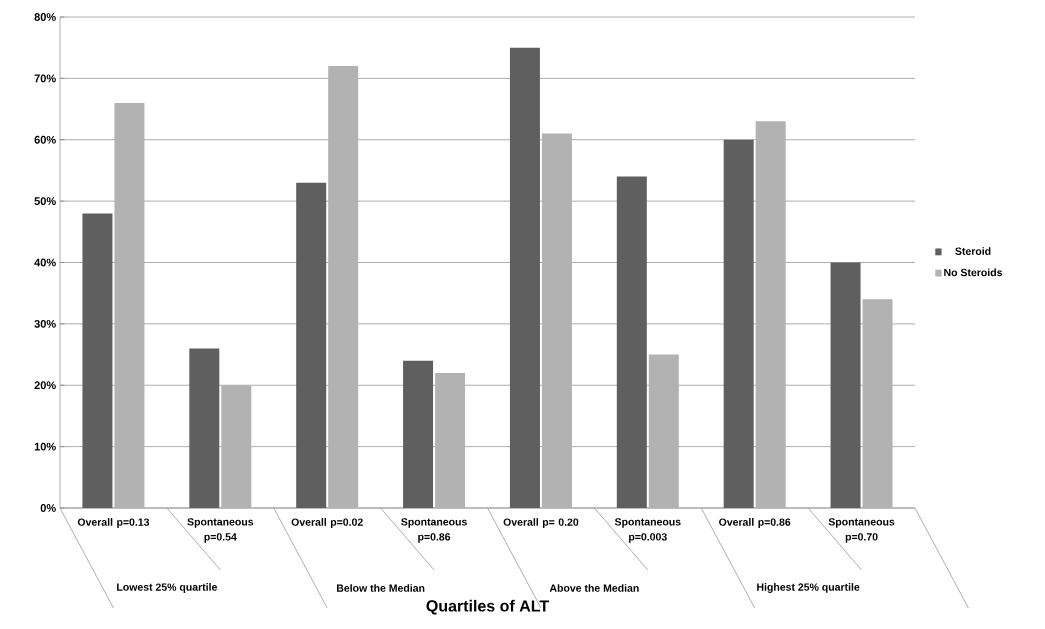 Image resolution: width=1045 pixels, height=629 pixels. Describe the element at coordinates (541, 523) in the screenshot. I see `x-tick-label: Overall p= 0.20` at that location.